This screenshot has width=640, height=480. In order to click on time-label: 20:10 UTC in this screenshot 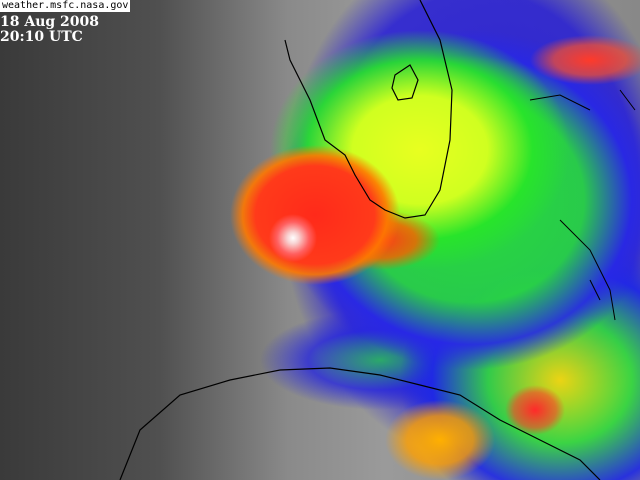, I will do `click(41, 37)`.